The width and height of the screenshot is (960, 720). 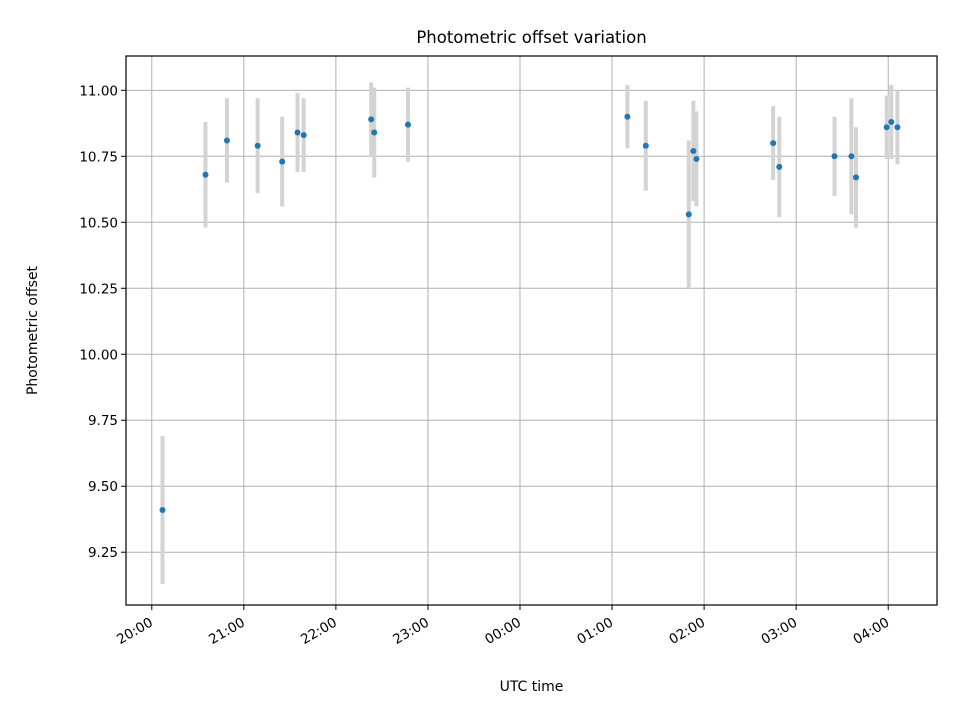 What do you see at coordinates (102, 322) in the screenshot?
I see `y-axis: 9.25 9.50 9.75 10.00 10.25 10.50 10.75 11.00` at bounding box center [102, 322].